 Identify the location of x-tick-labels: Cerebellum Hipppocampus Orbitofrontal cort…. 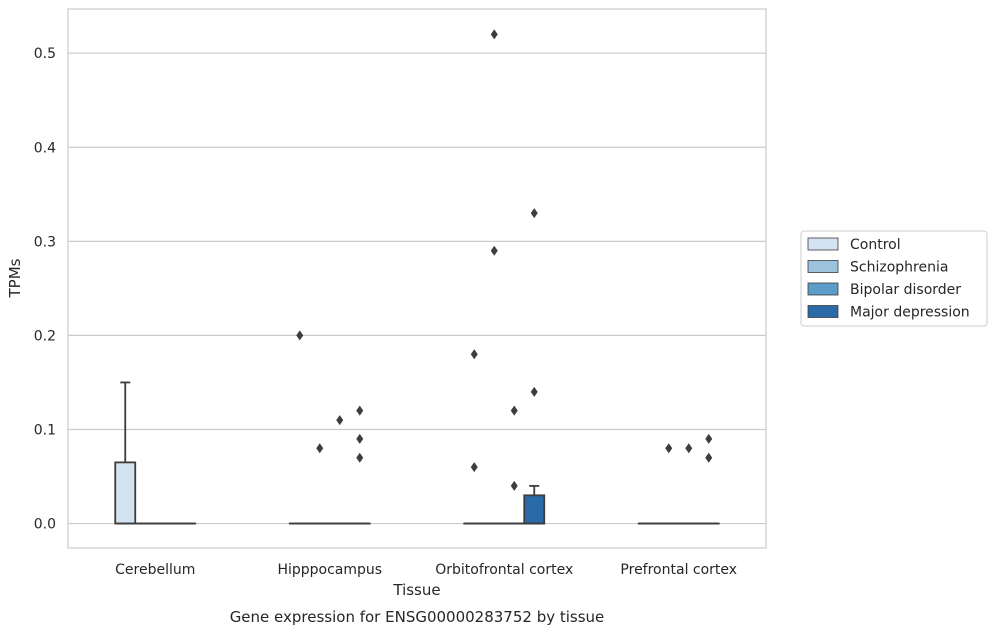
(426, 570).